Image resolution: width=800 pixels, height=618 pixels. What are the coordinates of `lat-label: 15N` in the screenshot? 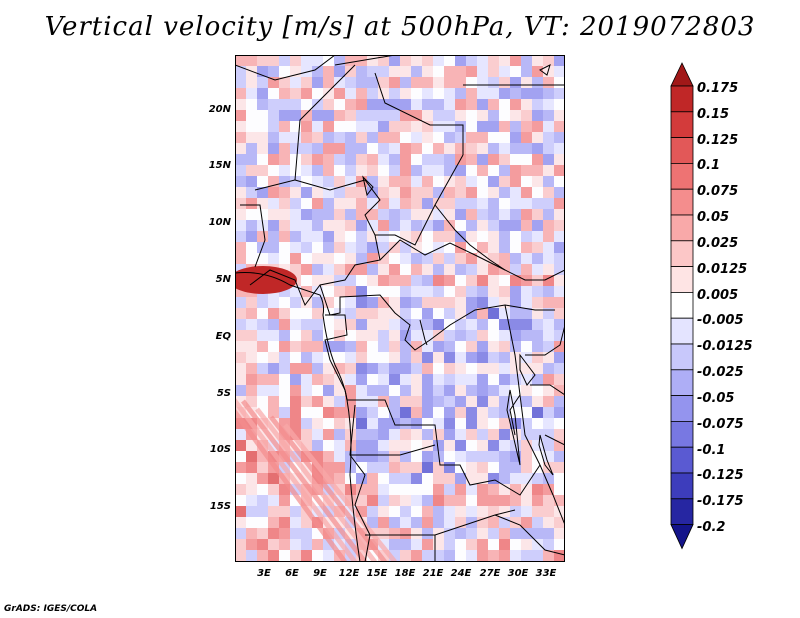 It's located at (219, 165).